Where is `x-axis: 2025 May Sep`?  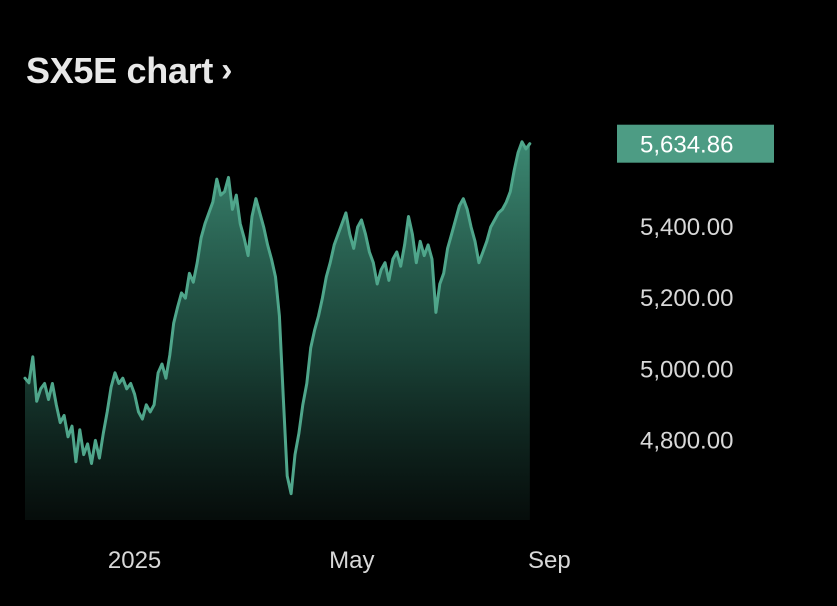 x-axis: 2025 May Sep is located at coordinates (339, 560).